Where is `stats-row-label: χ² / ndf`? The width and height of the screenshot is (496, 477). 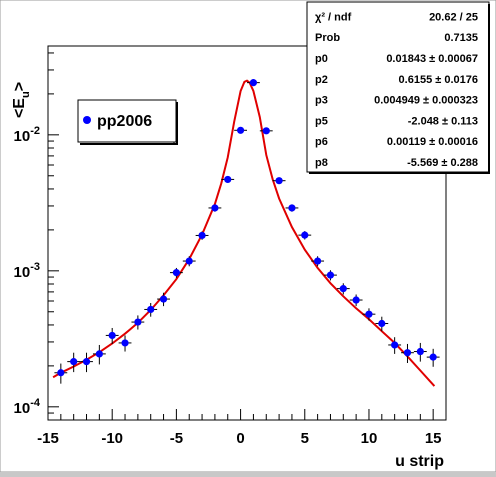 stats-row-label: χ² / ndf is located at coordinates (333, 17).